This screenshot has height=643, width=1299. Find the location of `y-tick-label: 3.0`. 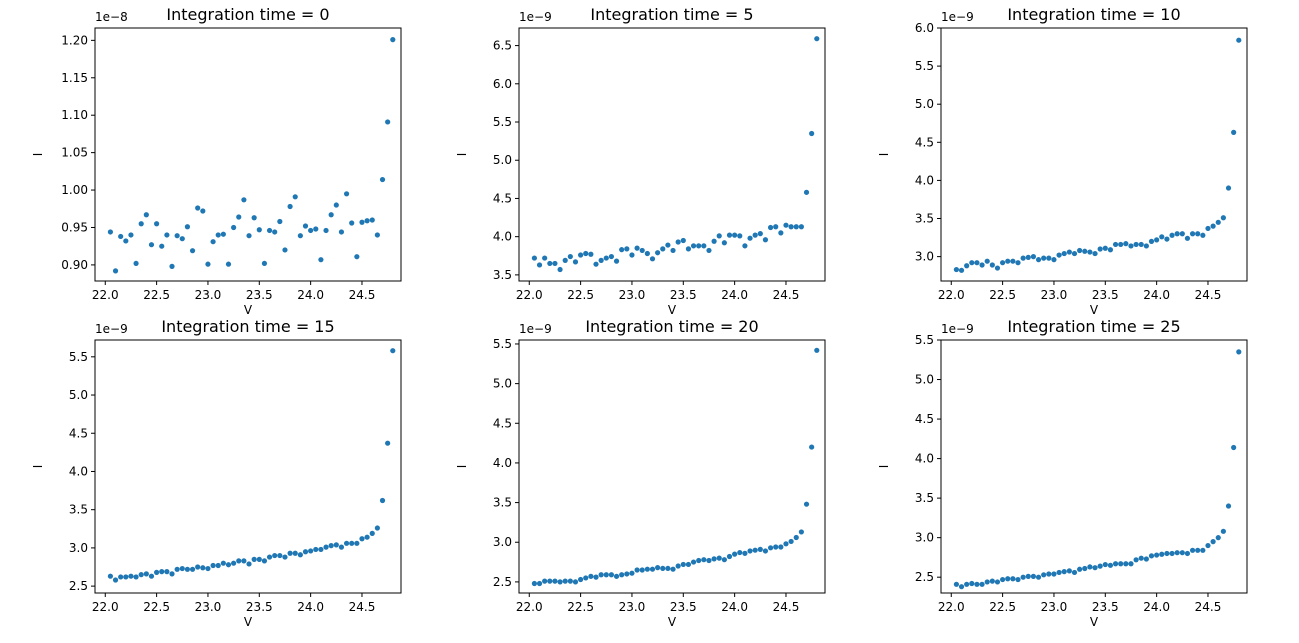

y-tick-label: 3.0 is located at coordinates (924, 538).